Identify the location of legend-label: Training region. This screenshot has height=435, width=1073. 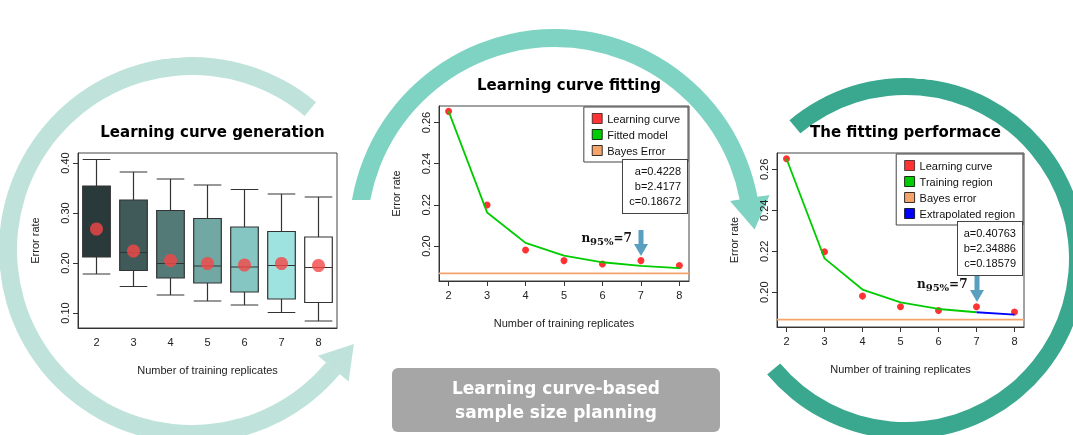
(956, 181).